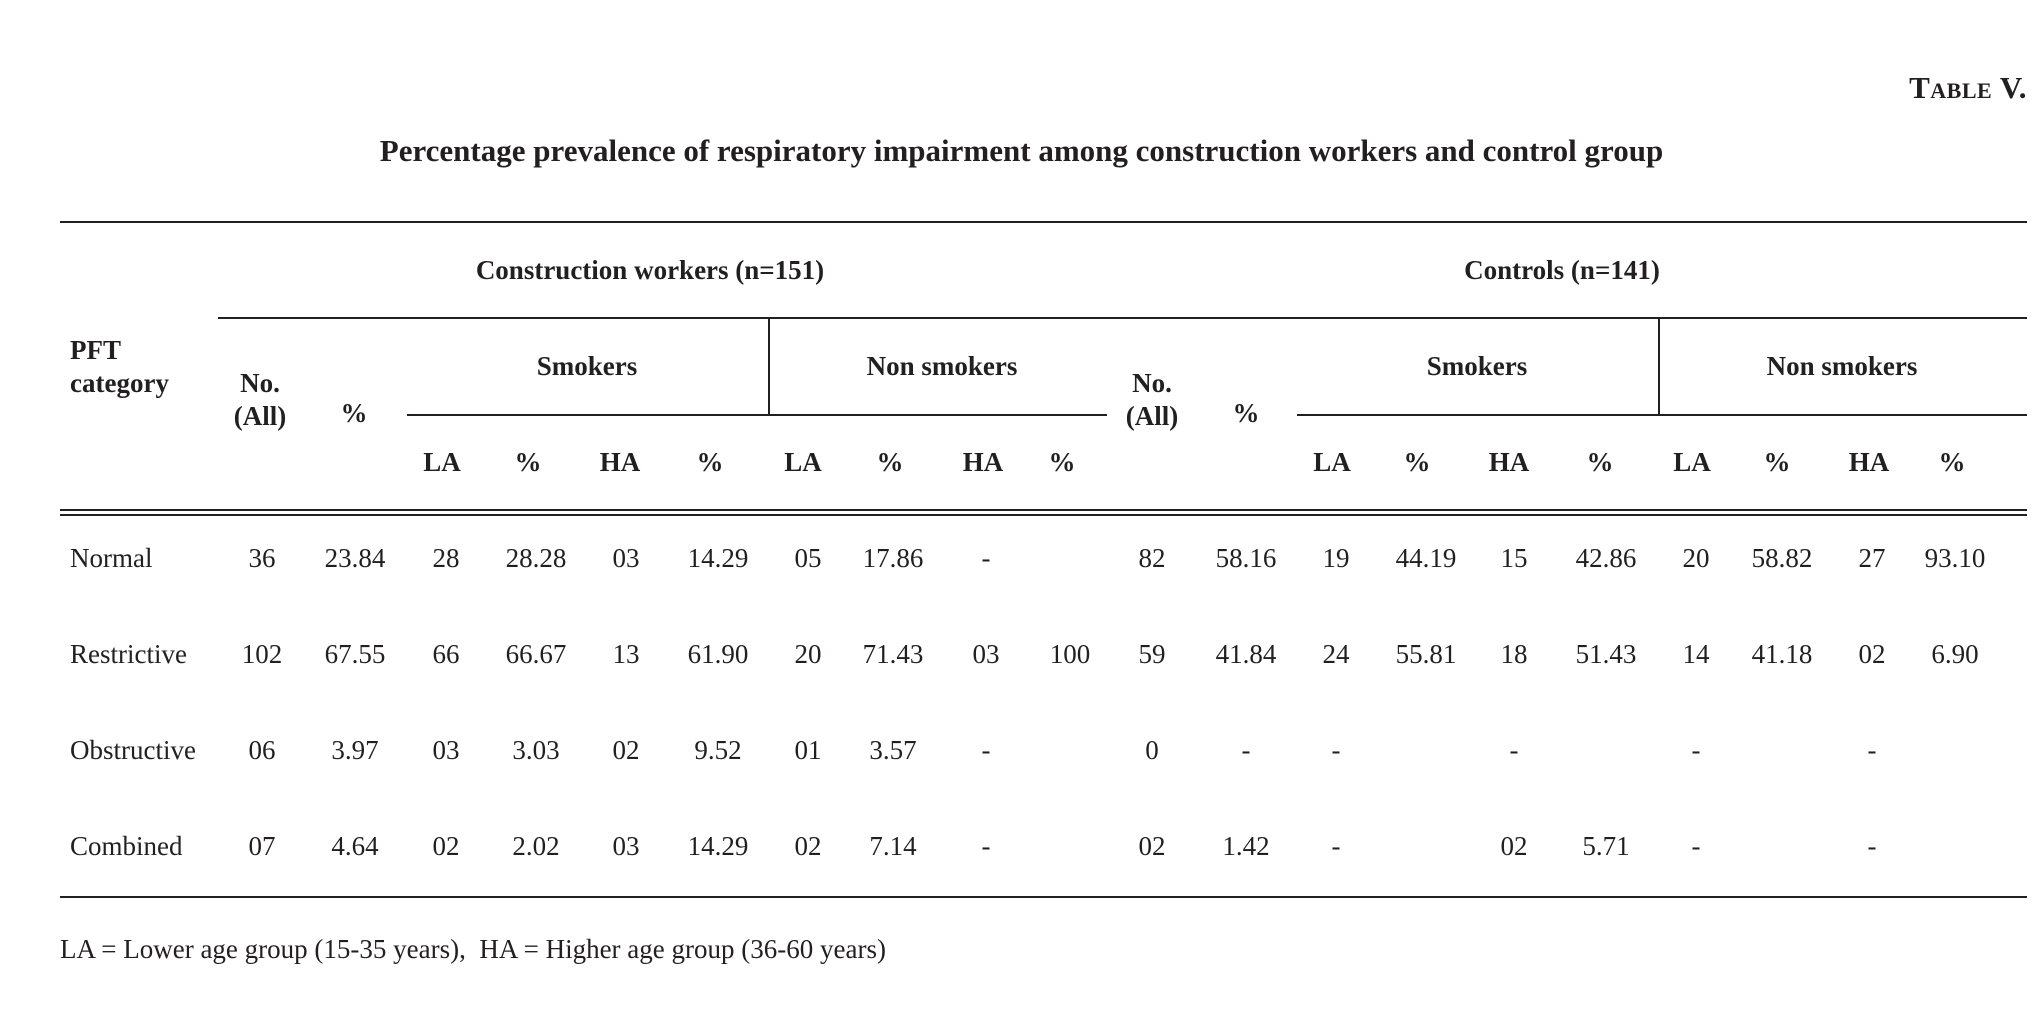 Image resolution: width=2043 pixels, height=1036 pixels. Describe the element at coordinates (1246, 654) in the screenshot. I see `table-cell: 41.84` at that location.